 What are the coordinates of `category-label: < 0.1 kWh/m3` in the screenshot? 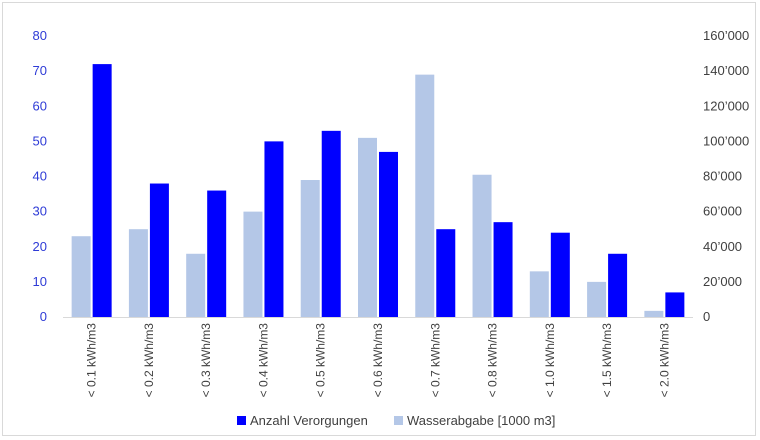 It's located at (92, 360).